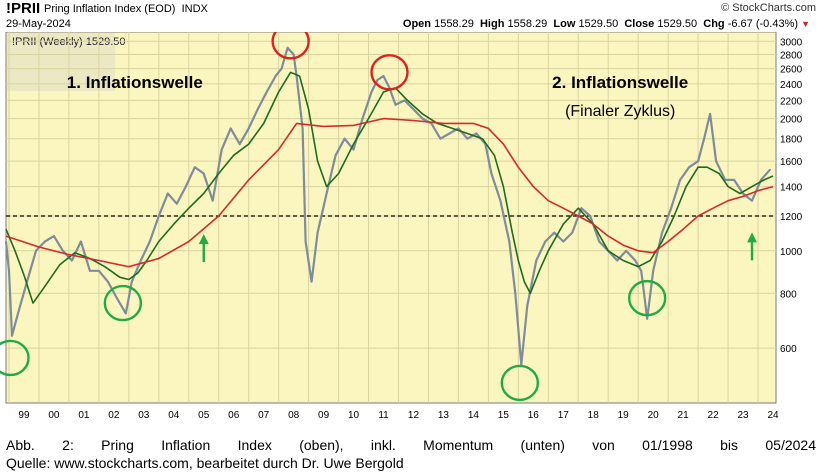 The width and height of the screenshot is (822, 476). I want to click on y-tick-label: 2200, so click(791, 101).